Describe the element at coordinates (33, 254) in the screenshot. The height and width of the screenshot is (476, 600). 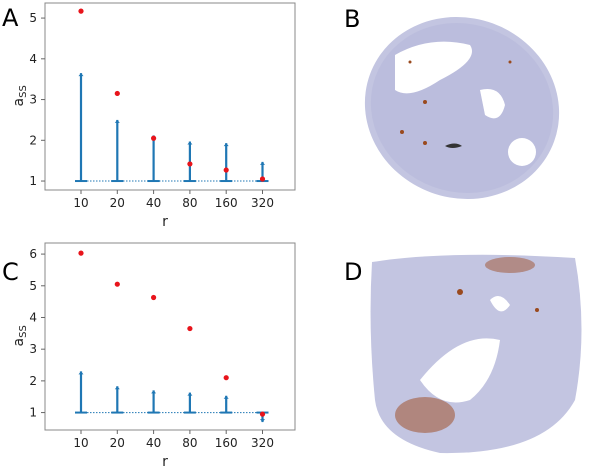
I see `y-tick-label: 6` at that location.